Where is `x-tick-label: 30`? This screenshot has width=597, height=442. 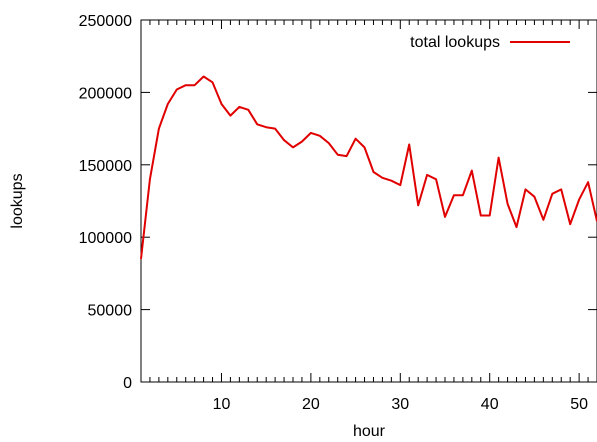 x-tick-label: 30 is located at coordinates (400, 404).